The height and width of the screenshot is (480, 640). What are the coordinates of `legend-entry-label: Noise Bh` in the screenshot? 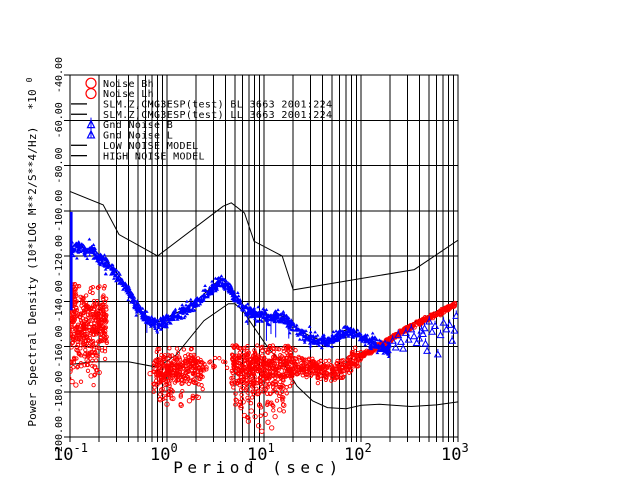 It's located at (128, 84).